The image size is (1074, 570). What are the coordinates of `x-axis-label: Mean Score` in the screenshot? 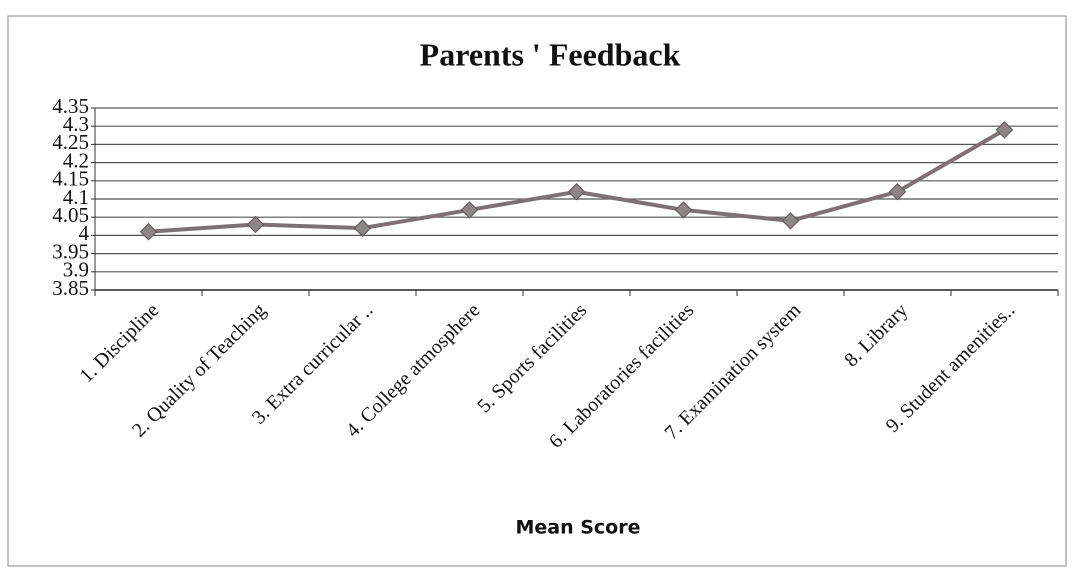 It's located at (577, 528).